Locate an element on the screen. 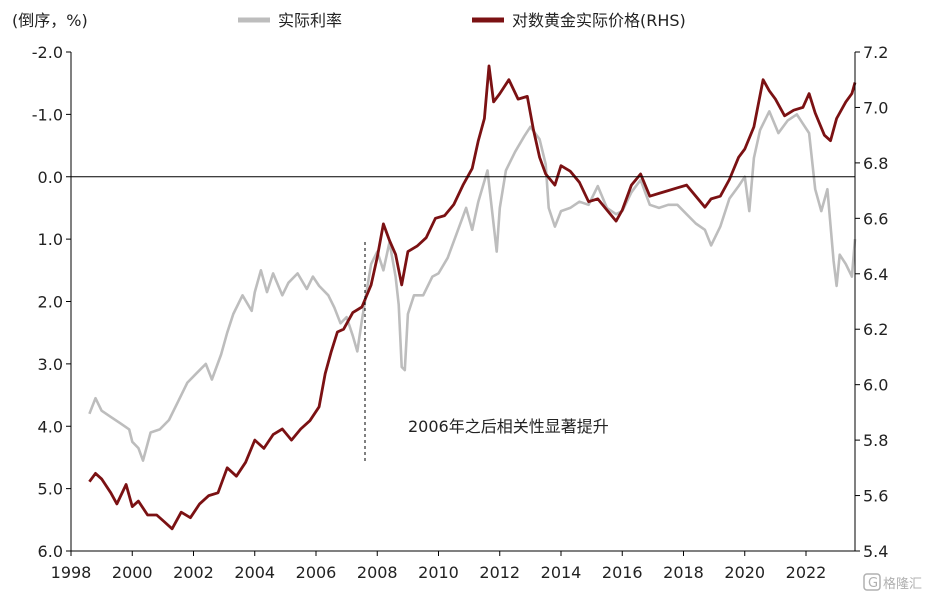  watermark-text: 格隆汇 is located at coordinates (902, 584).